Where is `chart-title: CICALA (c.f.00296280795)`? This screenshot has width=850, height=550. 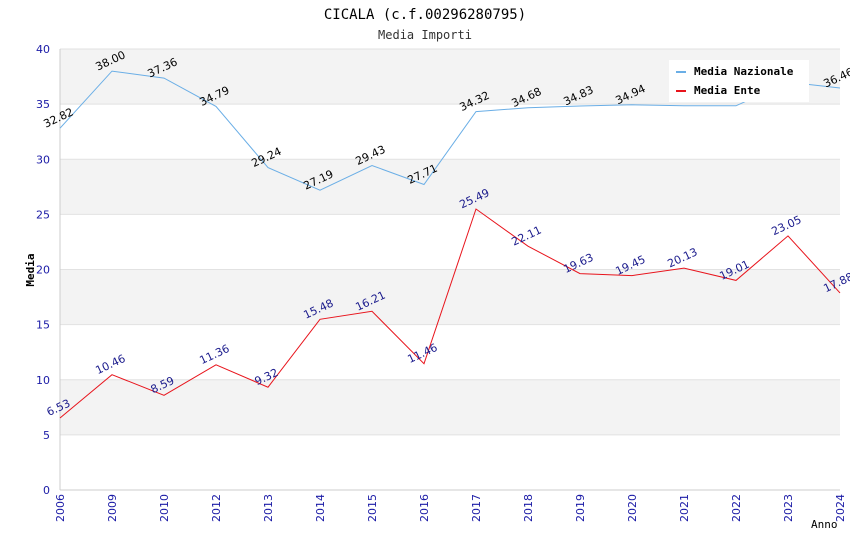
chart-title: CICALA (c.f.00296280795) is located at coordinates (425, 15).